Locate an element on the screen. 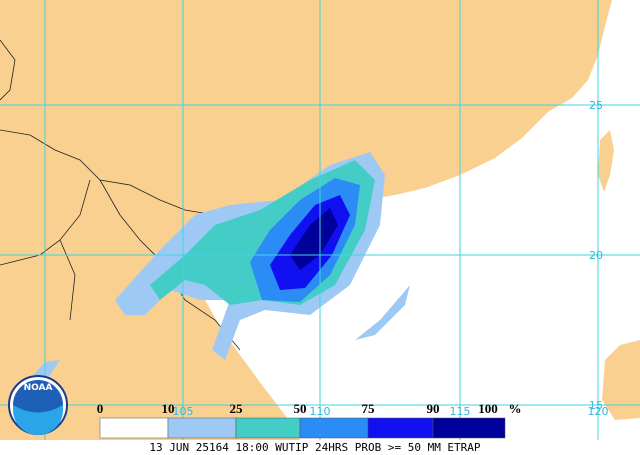 This screenshot has height=455, width=640. legend: 0 10 25 50 75 90 100% is located at coordinates (309, 420).